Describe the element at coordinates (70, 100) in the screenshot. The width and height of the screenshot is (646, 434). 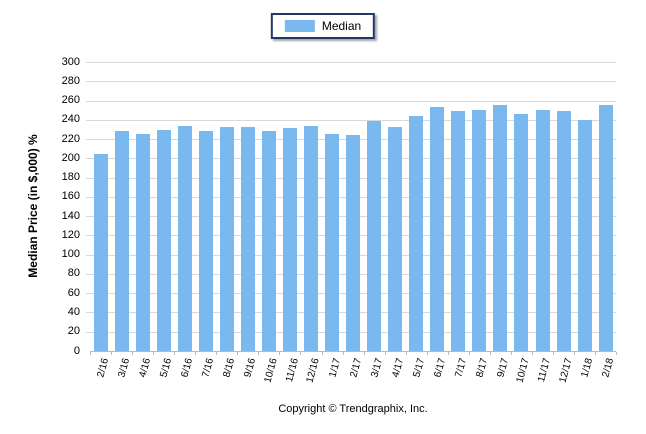
I see `y-axis-tick-label: 260` at that location.